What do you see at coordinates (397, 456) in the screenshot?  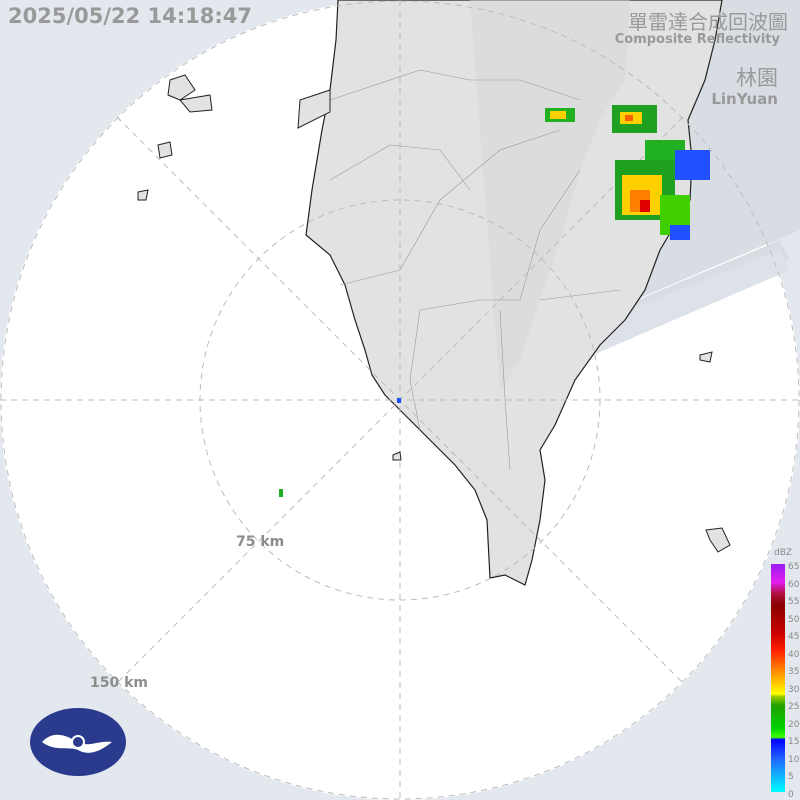 I see `island-xiaoliuqiu` at bounding box center [397, 456].